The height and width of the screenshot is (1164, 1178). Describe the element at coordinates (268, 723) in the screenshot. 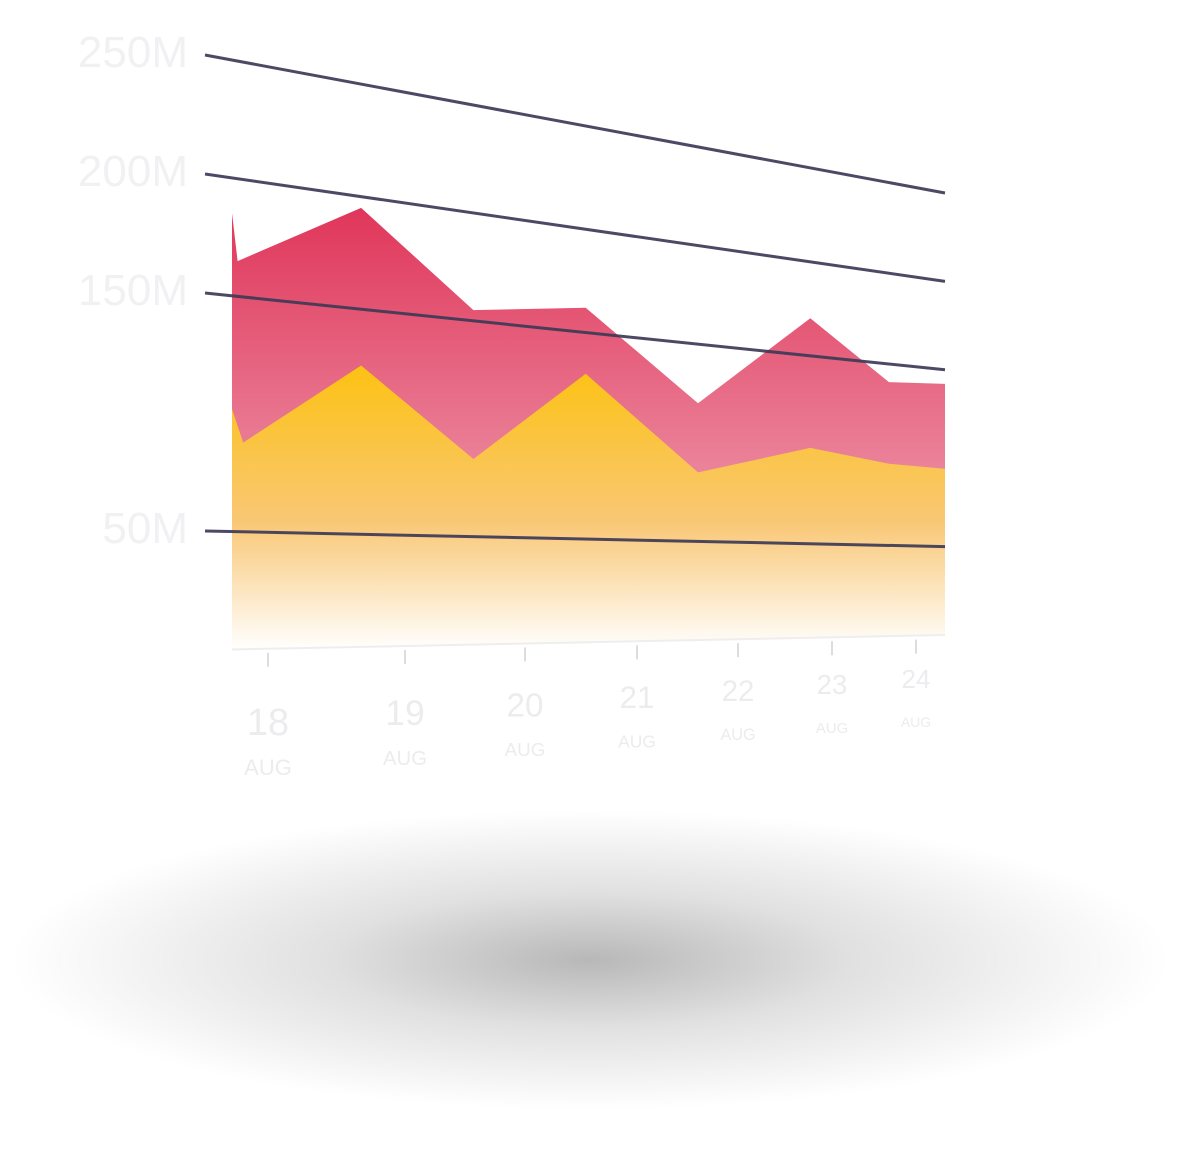

I see `x-tick-day: 18` at that location.